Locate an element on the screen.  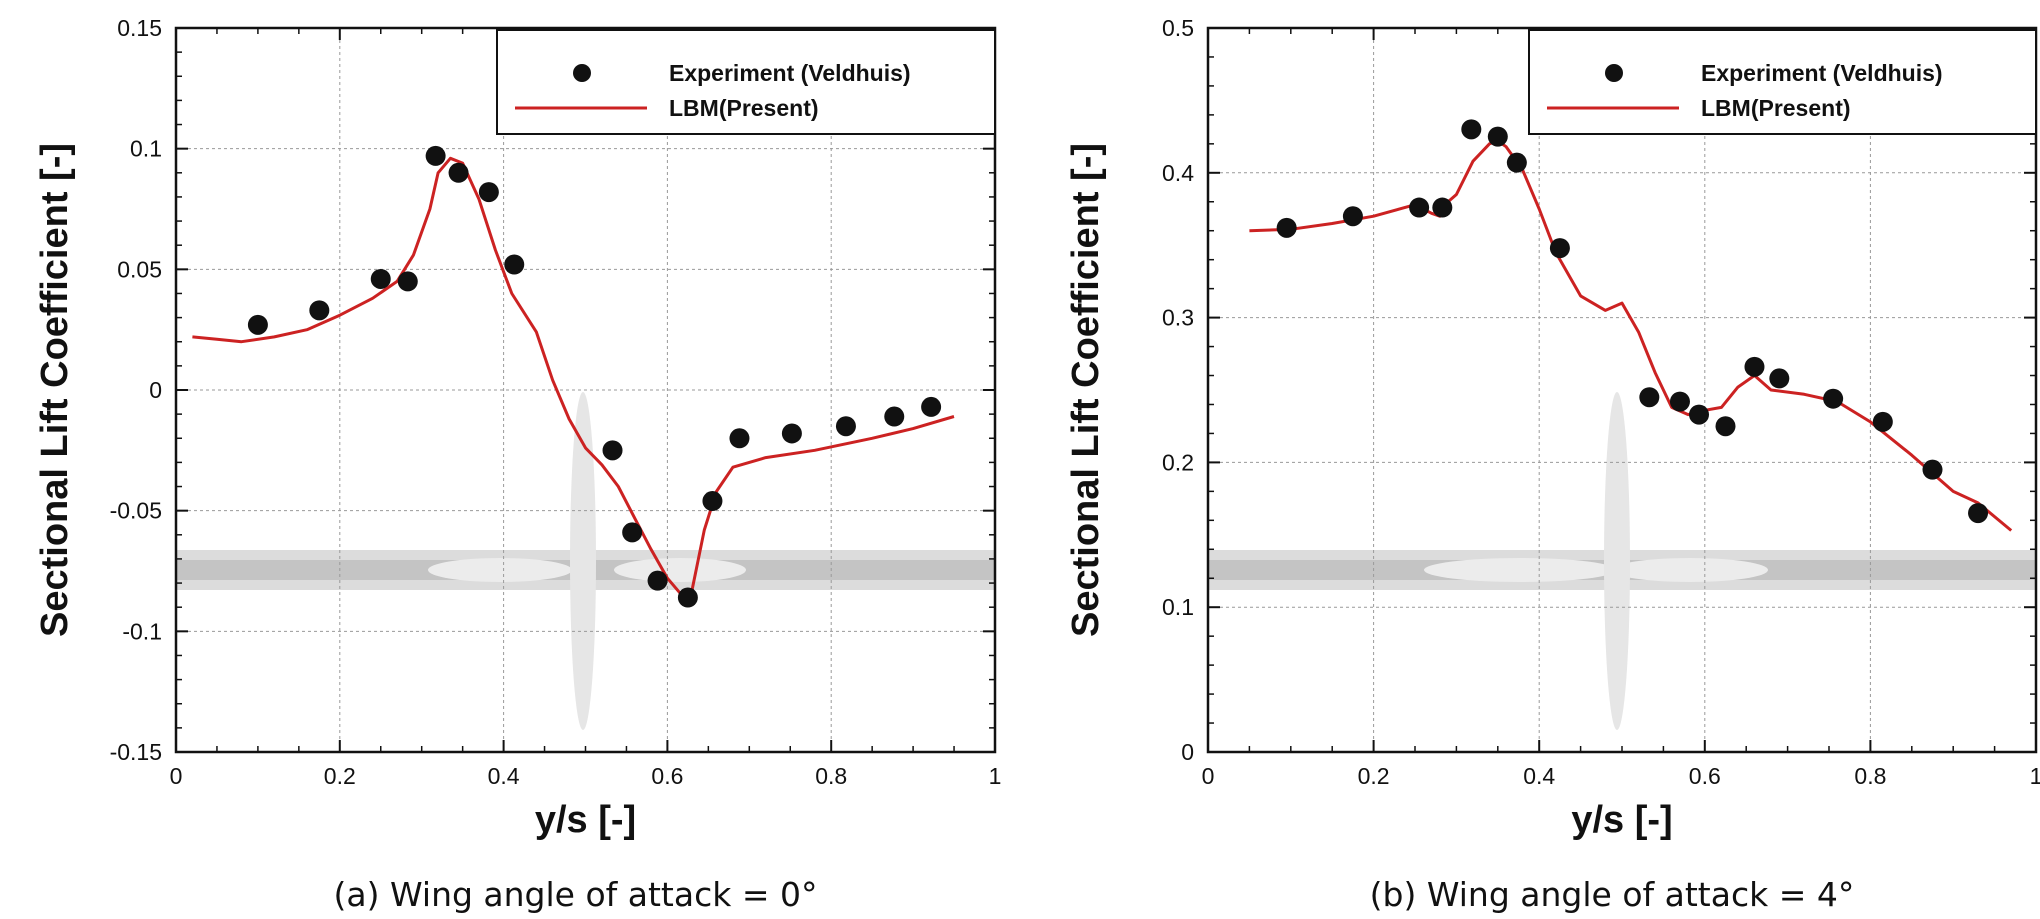
y-tick-label: 0.15 is located at coordinates (139, 28).